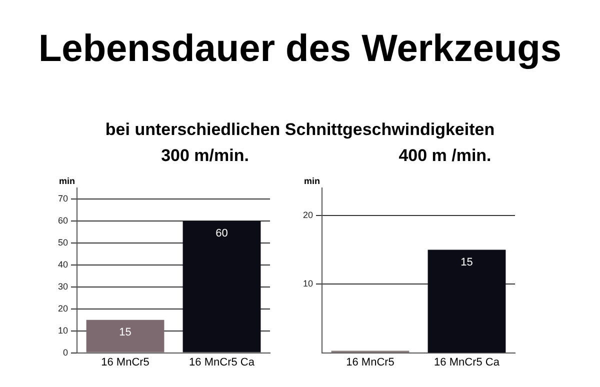  Describe the element at coordinates (300, 49) in the screenshot. I see `chart-title: Lebensdauer des Werkzeugs` at that location.